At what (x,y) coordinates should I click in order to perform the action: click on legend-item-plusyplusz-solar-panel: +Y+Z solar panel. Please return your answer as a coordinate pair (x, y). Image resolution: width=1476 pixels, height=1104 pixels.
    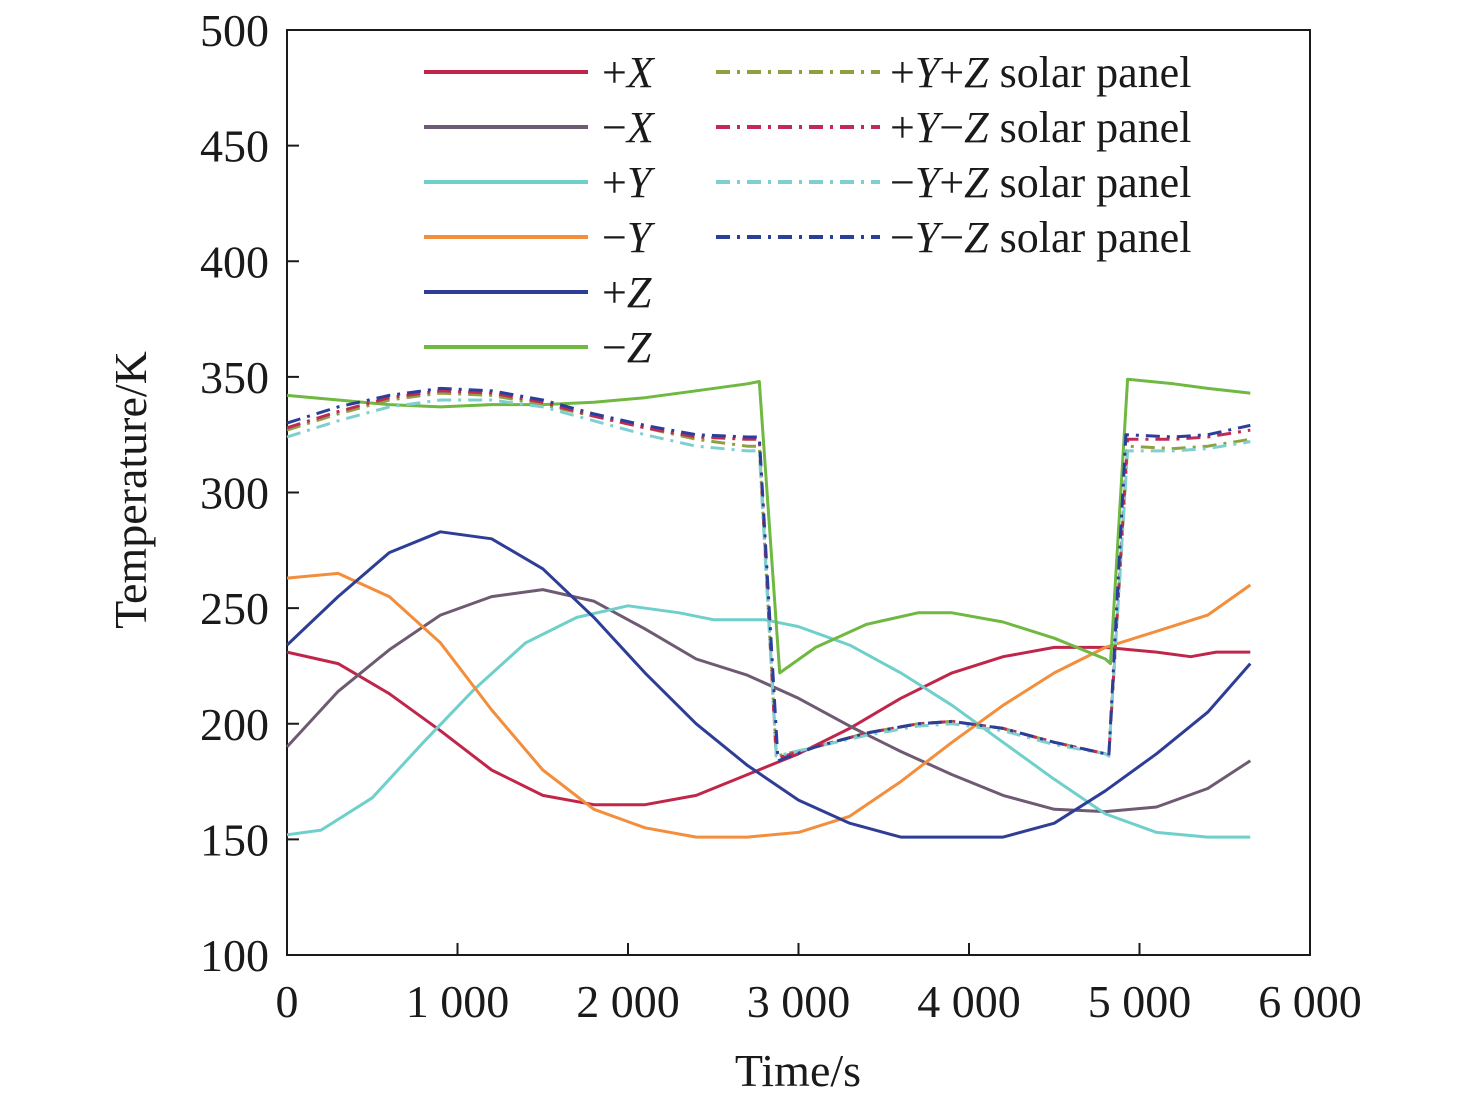
    Looking at the image, I should click on (953, 72).